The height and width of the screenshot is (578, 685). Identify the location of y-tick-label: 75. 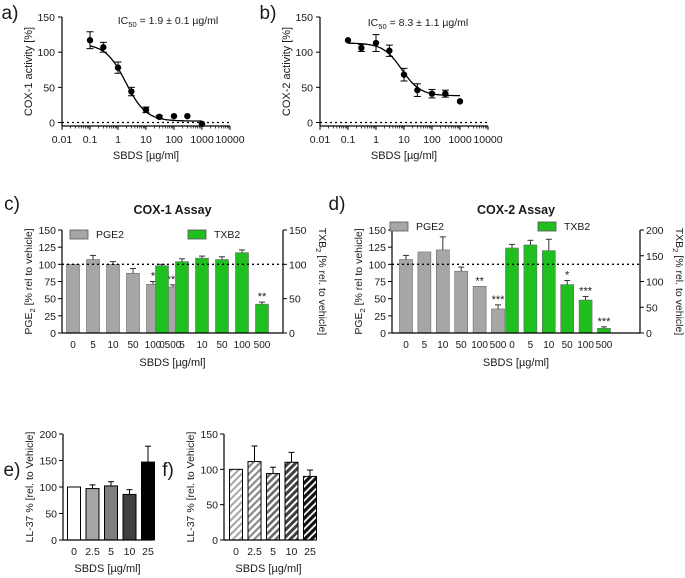
(380, 283).